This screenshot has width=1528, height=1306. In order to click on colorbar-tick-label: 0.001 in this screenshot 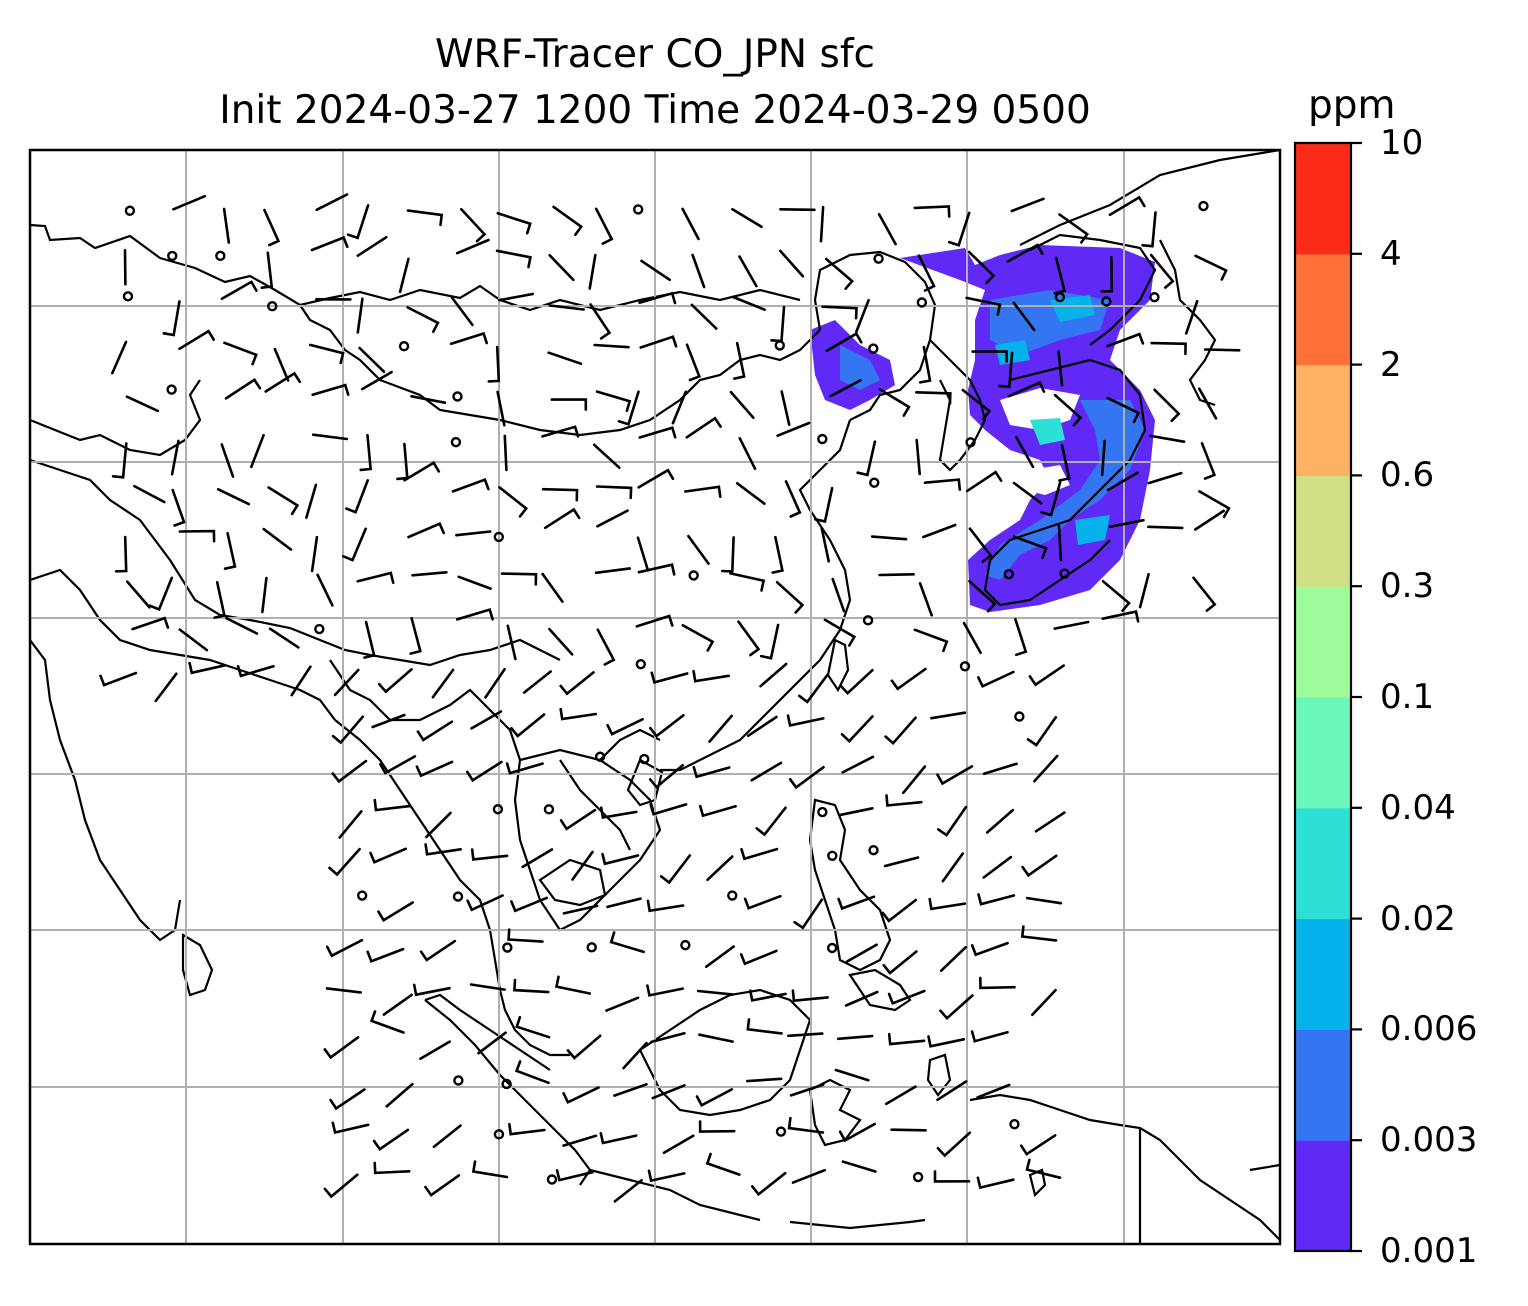, I will do `click(1429, 1251)`.